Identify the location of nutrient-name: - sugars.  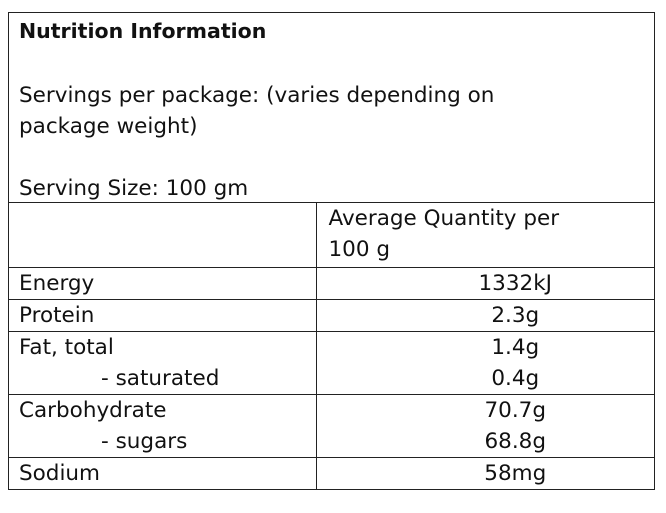
(144, 441).